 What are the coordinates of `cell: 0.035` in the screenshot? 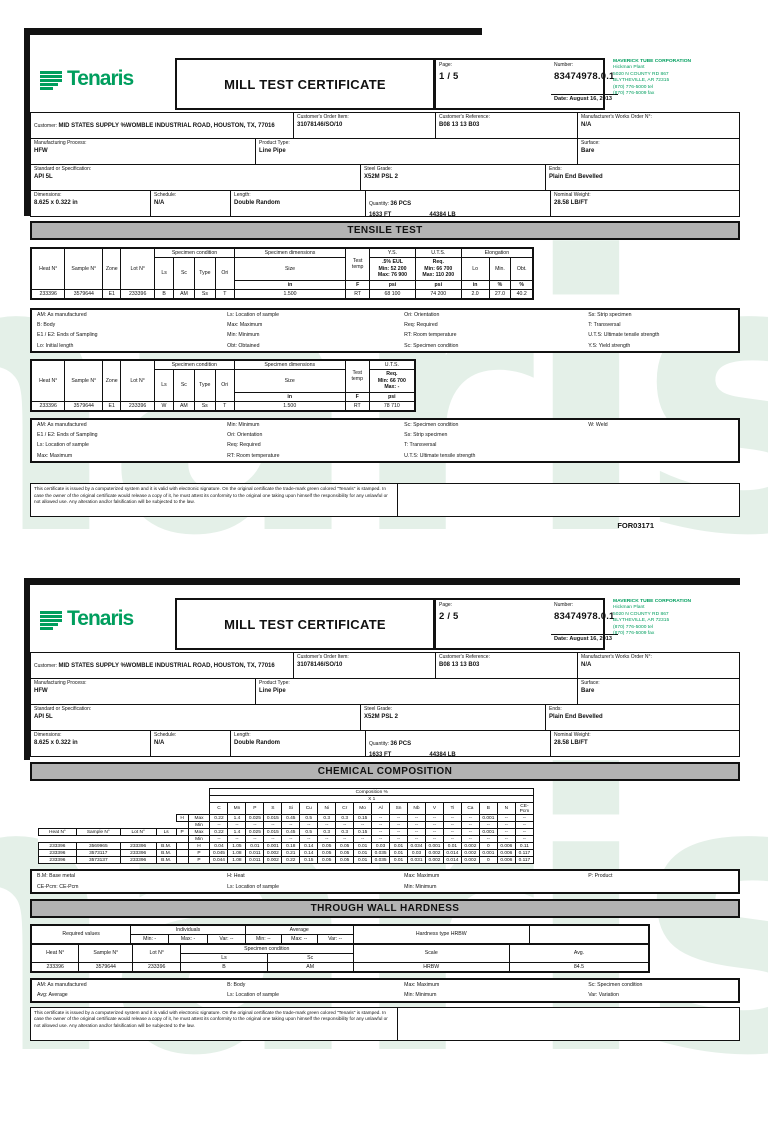 It's located at (381, 853).